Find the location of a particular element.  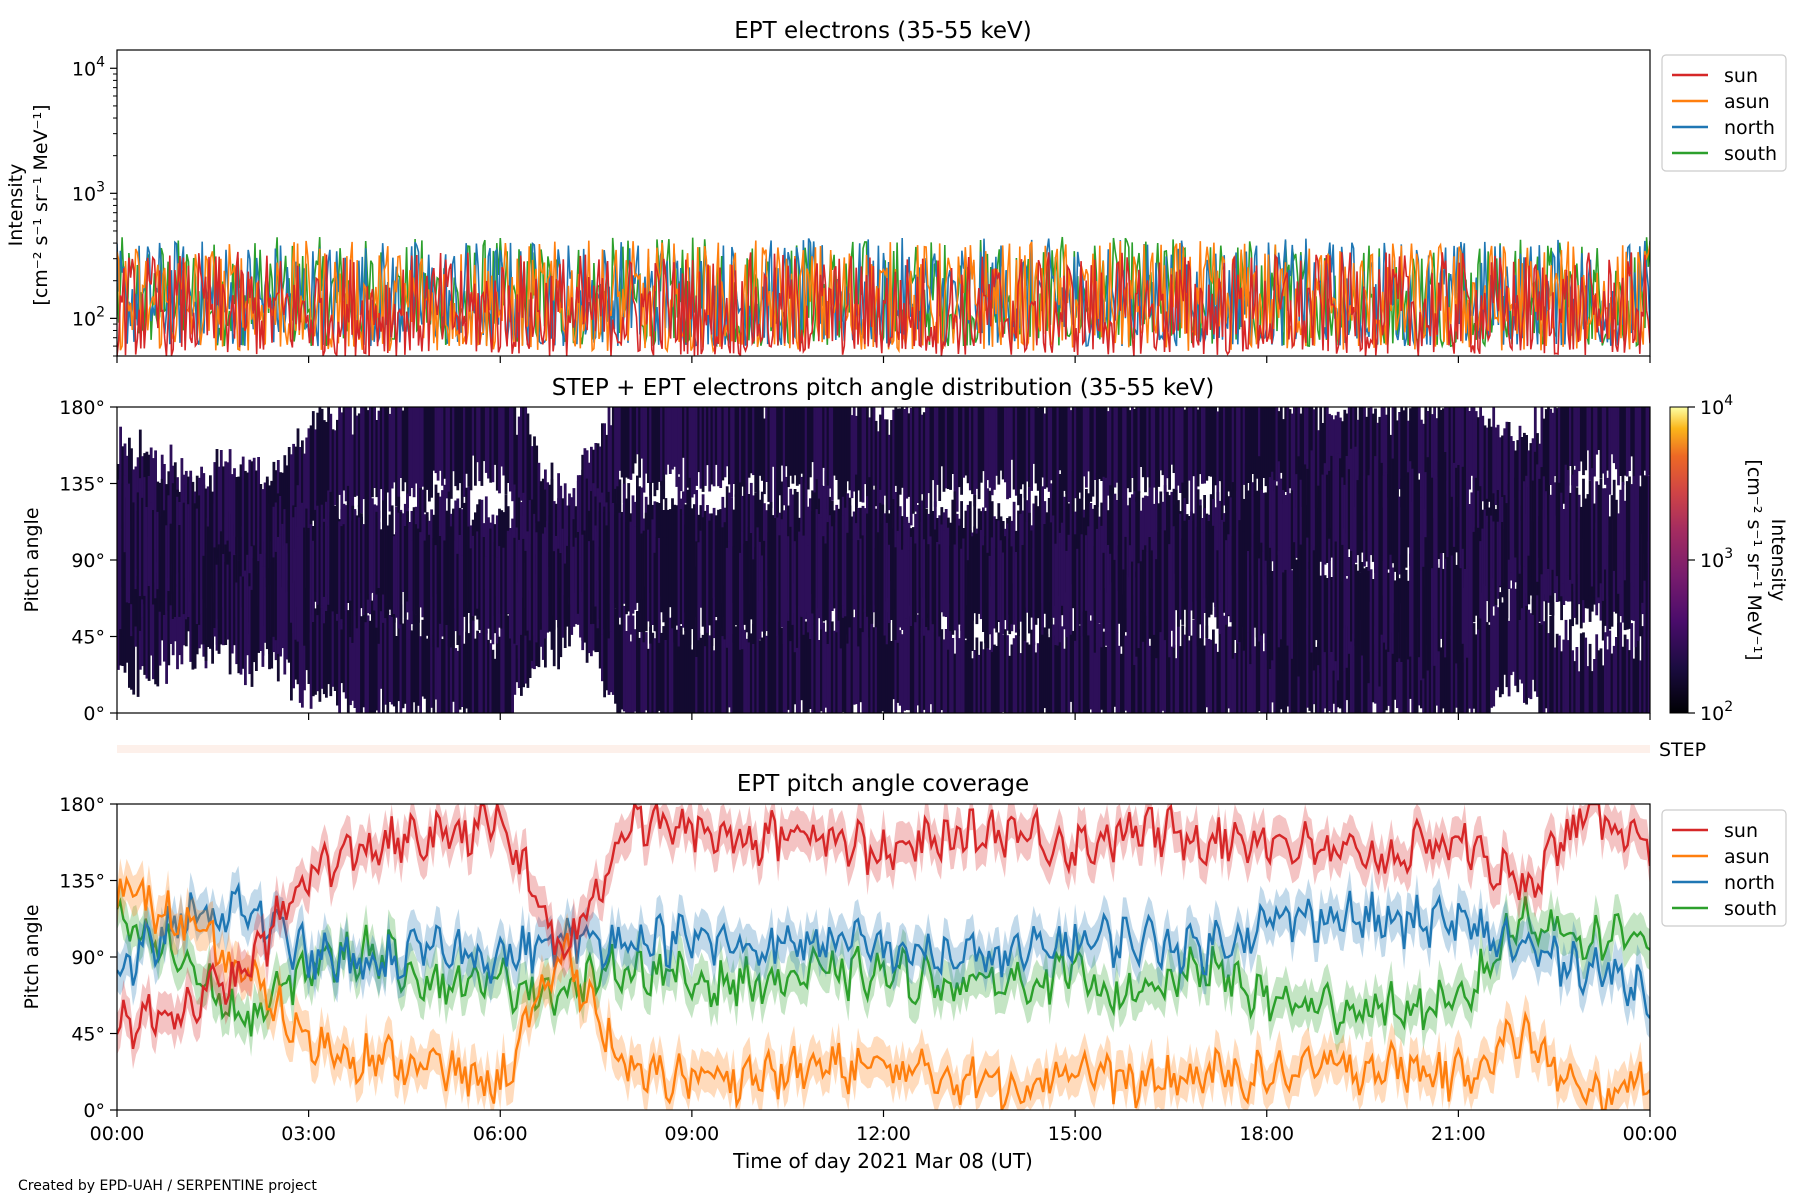

legend-label-sun: sun is located at coordinates (1741, 76).